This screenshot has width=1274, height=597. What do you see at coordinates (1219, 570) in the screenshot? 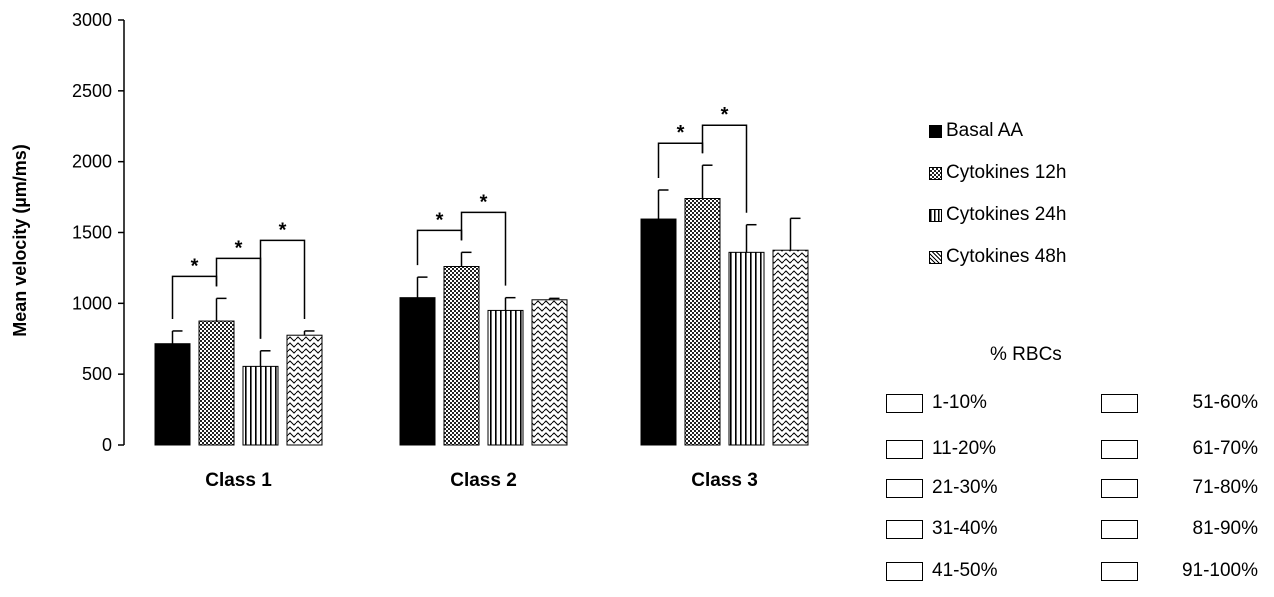
I see `rbc-range-label: 91-100%` at bounding box center [1219, 570].